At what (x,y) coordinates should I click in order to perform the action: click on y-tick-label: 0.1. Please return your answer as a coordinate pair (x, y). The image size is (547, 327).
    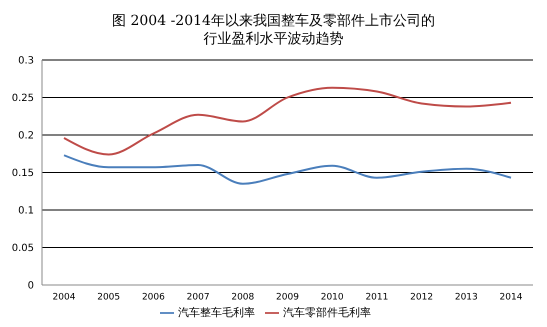
    Looking at the image, I should click on (26, 211).